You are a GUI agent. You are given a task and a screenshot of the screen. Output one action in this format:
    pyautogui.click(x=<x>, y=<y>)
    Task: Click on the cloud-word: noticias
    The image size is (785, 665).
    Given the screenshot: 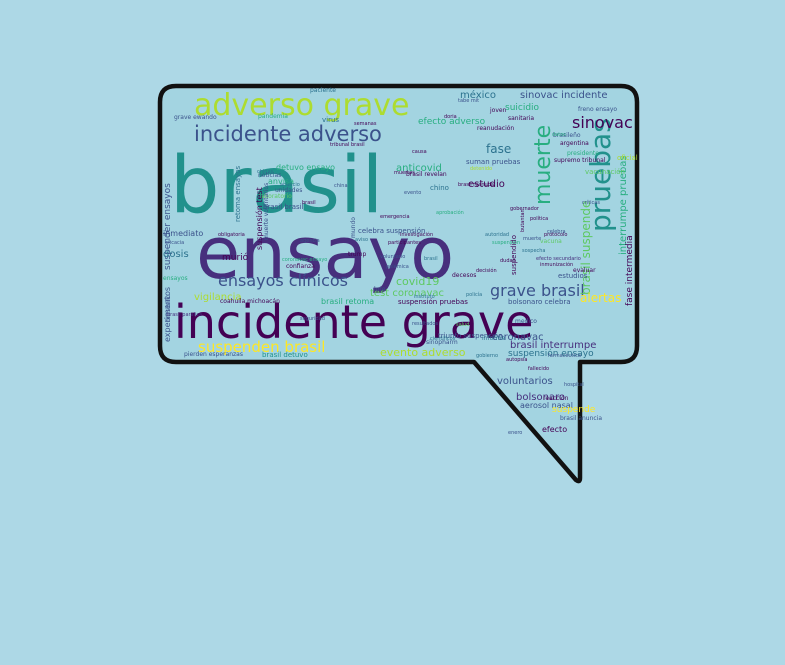 What is the action you would take?
    pyautogui.click(x=269, y=175)
    